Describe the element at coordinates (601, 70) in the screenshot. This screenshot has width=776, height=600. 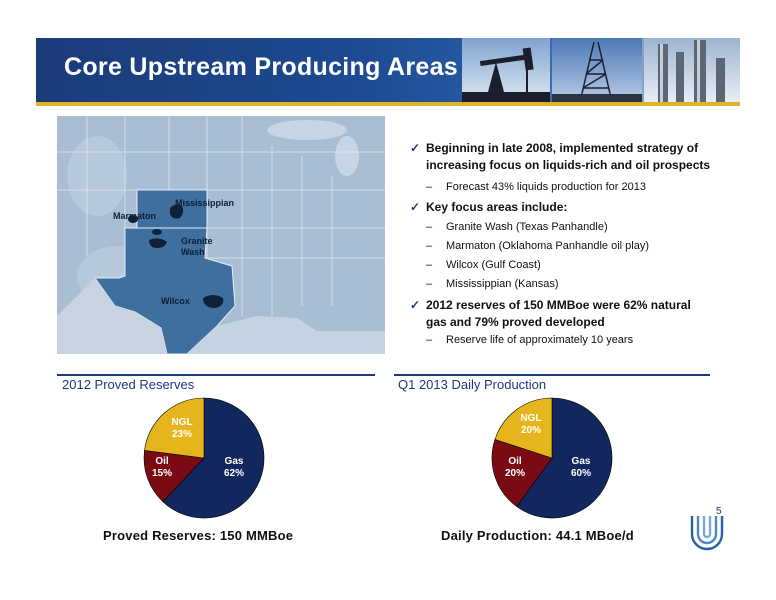
I see `header-oilfield-photos` at that location.